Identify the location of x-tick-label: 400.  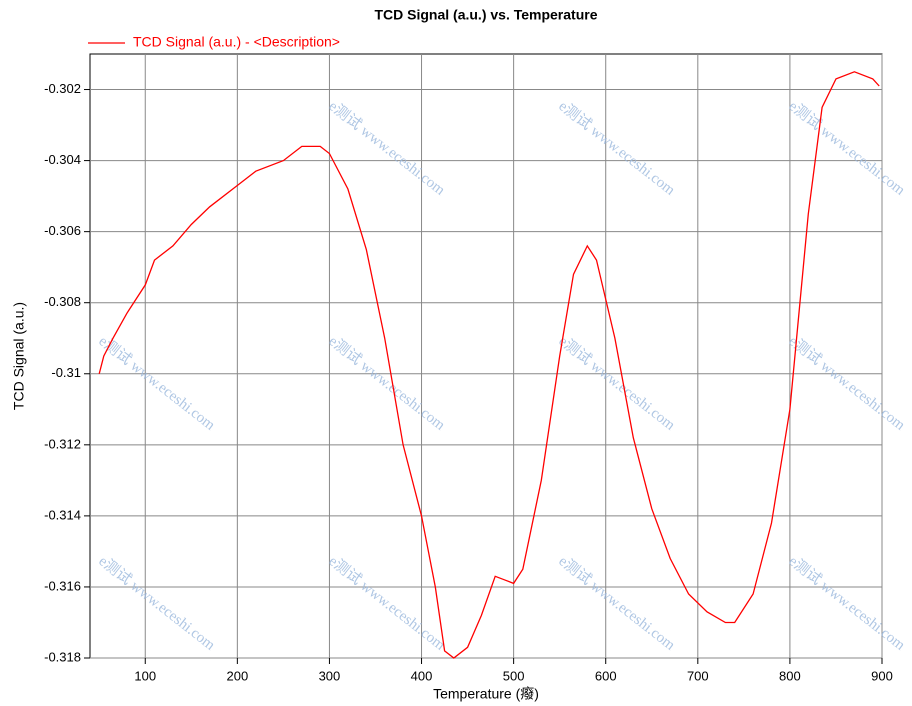
(422, 675).